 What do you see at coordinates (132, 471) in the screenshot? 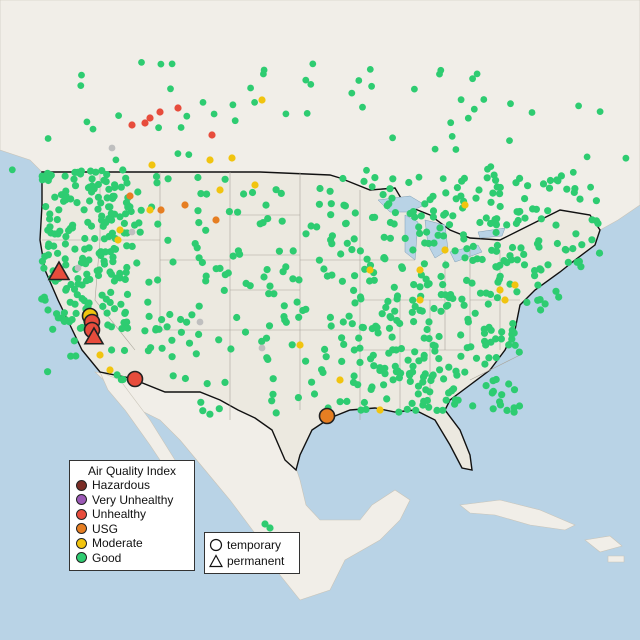
I see `legend-title: Air Quality Index` at bounding box center [132, 471].